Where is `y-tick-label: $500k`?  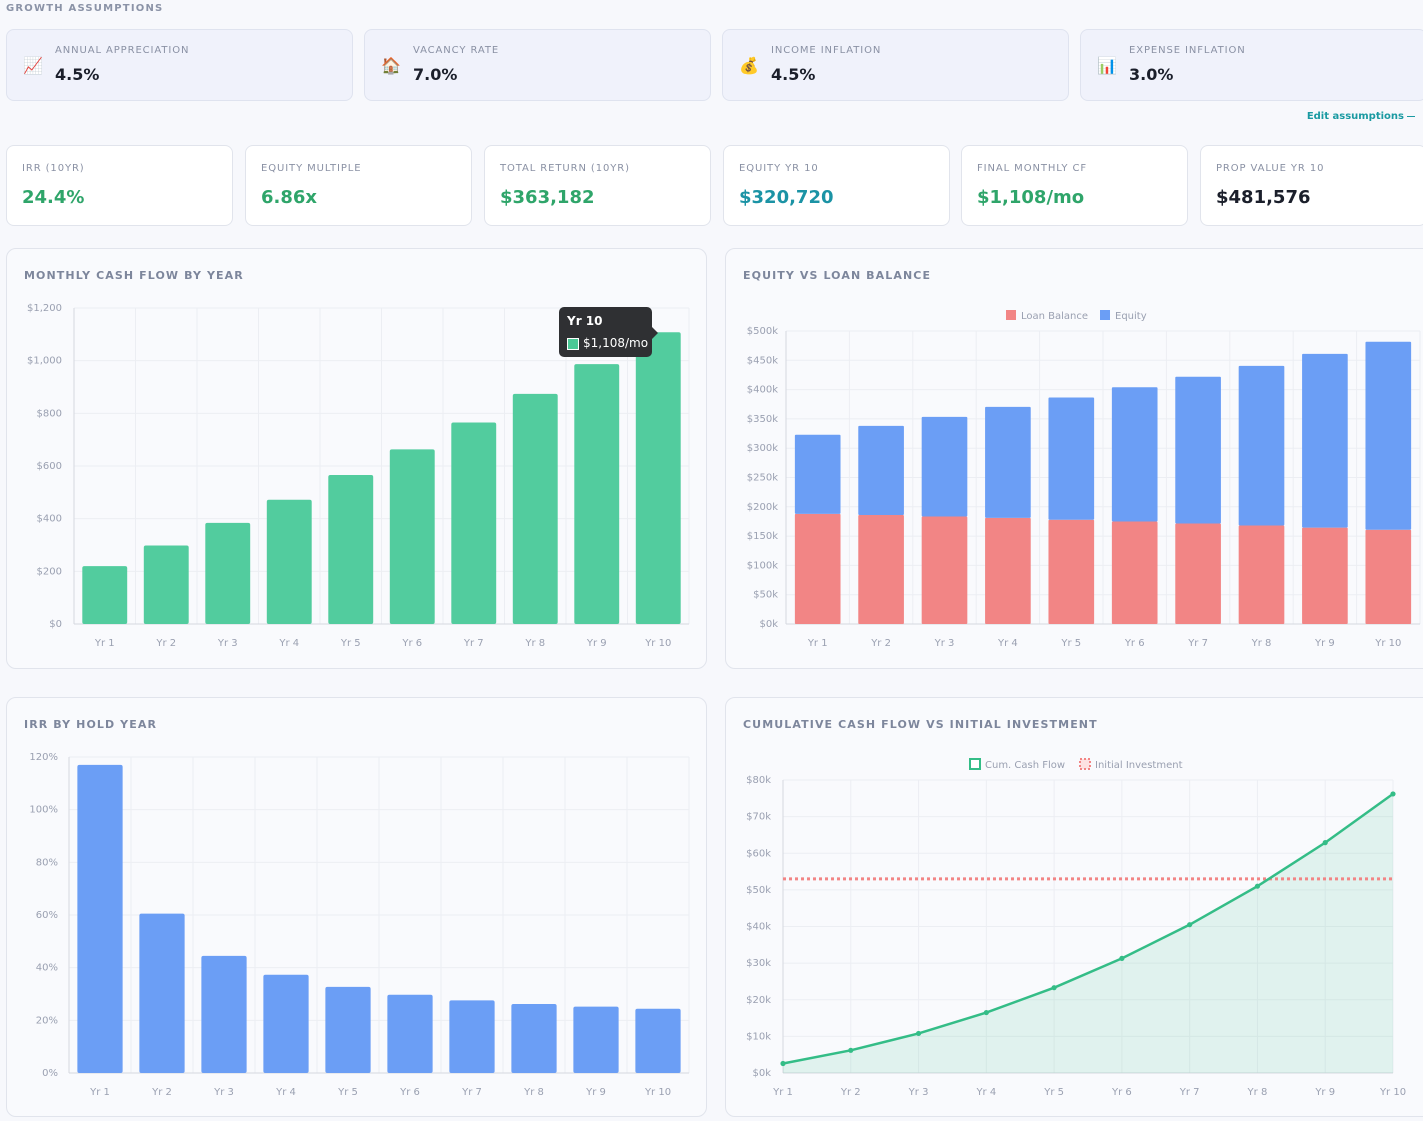
y-tick-label: $500k is located at coordinates (762, 331).